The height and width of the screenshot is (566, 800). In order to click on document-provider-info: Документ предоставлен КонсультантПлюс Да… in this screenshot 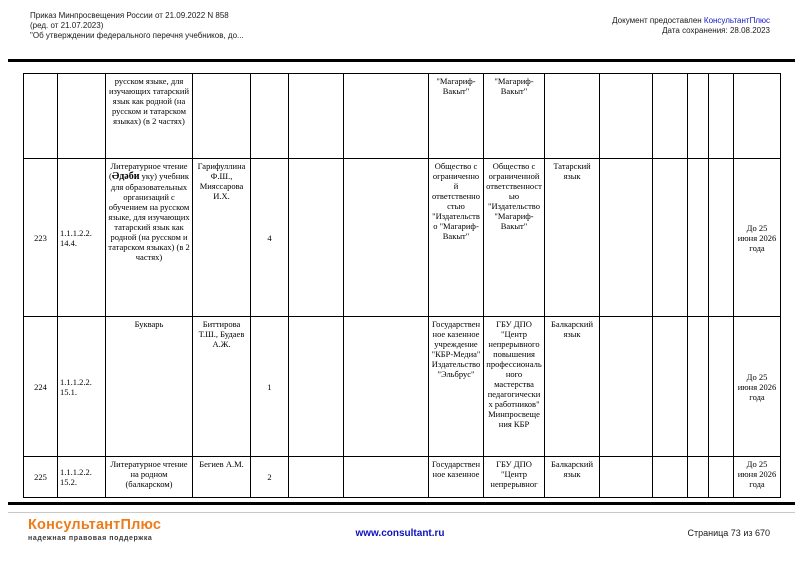, I will do `click(691, 26)`.